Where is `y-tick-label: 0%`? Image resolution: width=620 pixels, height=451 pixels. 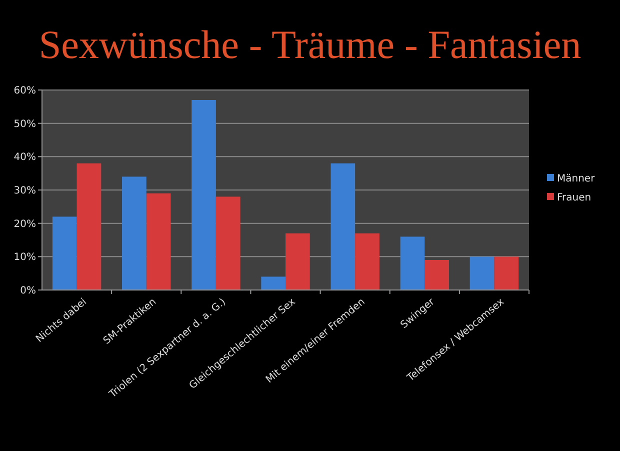
y-tick-label: 0% is located at coordinates (28, 291).